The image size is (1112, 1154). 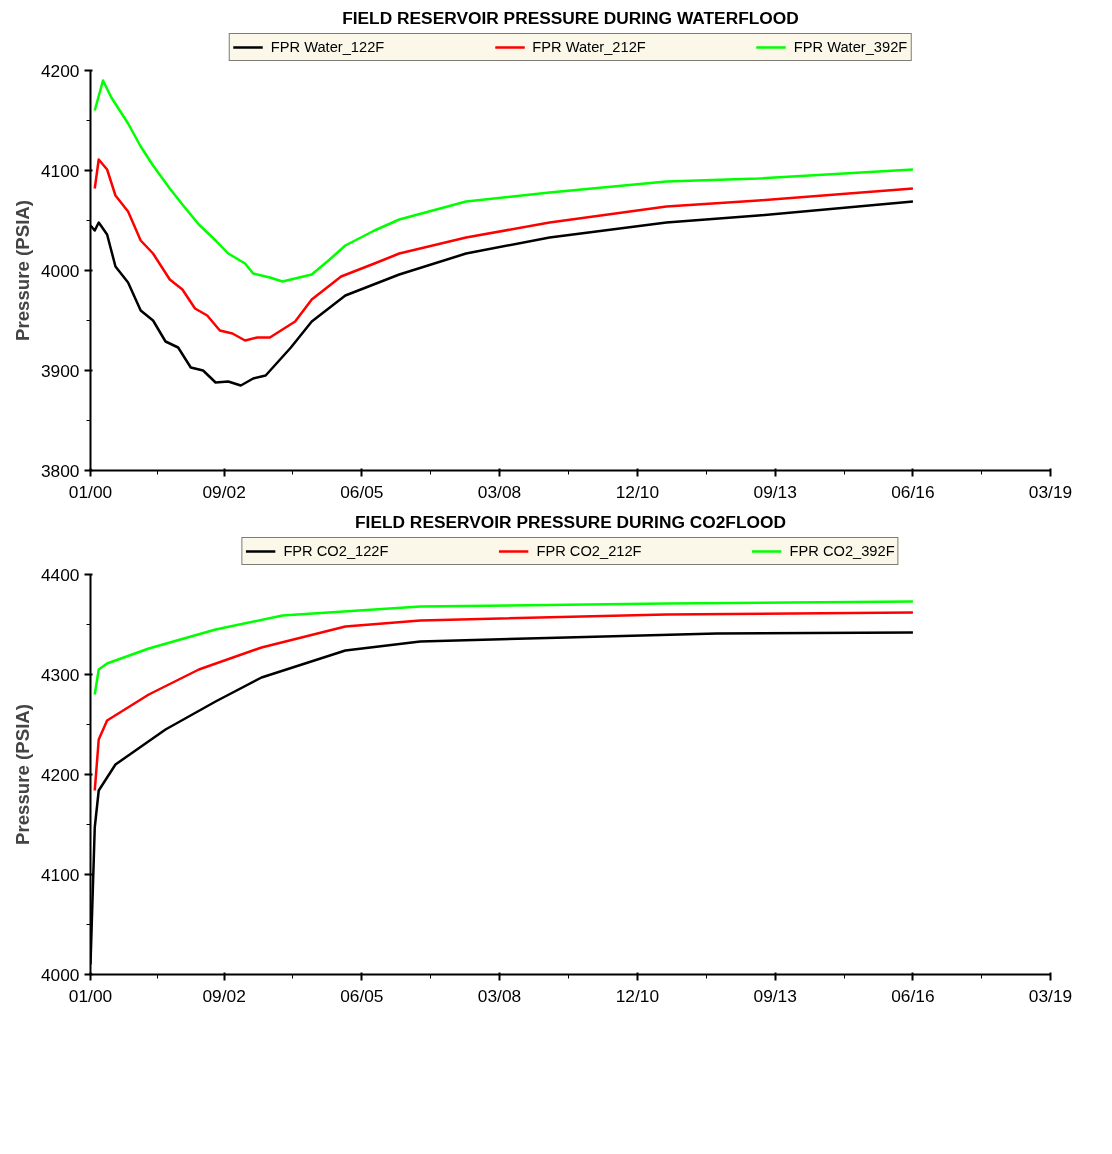 What do you see at coordinates (589, 551) in the screenshot?
I see `legend-label: FPR CO2_212F` at bounding box center [589, 551].